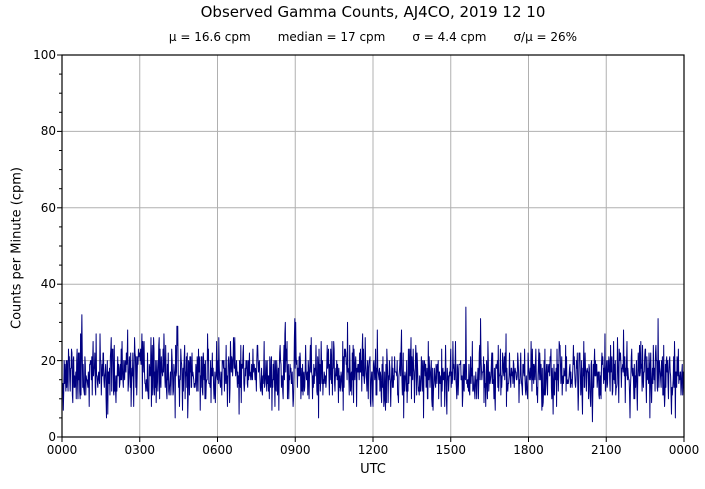 The height and width of the screenshot is (489, 705). I want to click on chart-title: Observed Gamma Counts, AJ4CO, 2019 12 10, so click(373, 12).